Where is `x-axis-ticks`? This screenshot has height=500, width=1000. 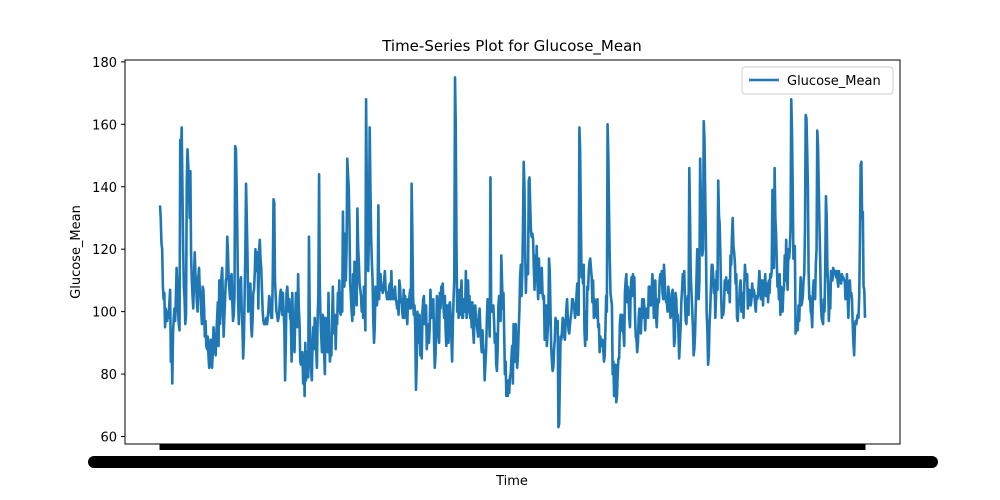 x-axis-ticks is located at coordinates (513, 456).